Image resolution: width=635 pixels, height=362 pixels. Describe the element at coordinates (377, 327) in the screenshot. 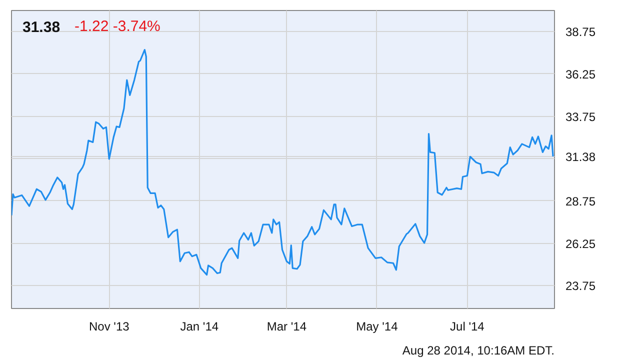

I see `x-tick-label: May '14` at that location.